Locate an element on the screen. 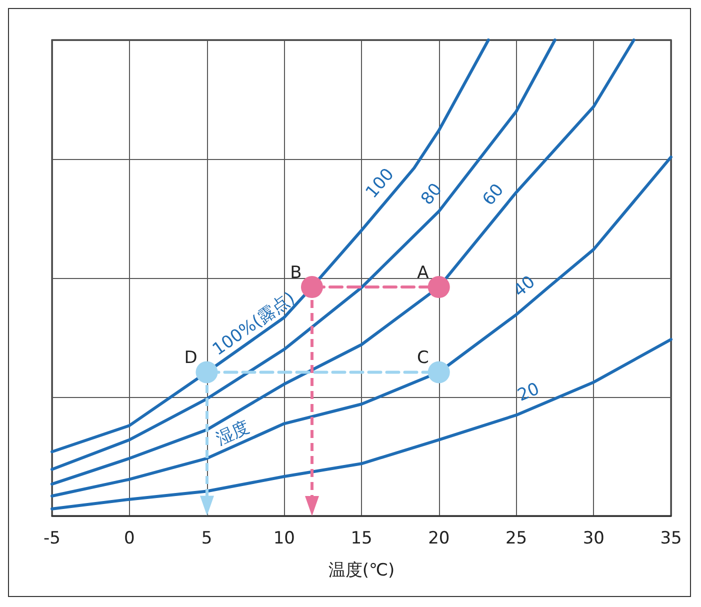  text: 20 is located at coordinates (528, 392).